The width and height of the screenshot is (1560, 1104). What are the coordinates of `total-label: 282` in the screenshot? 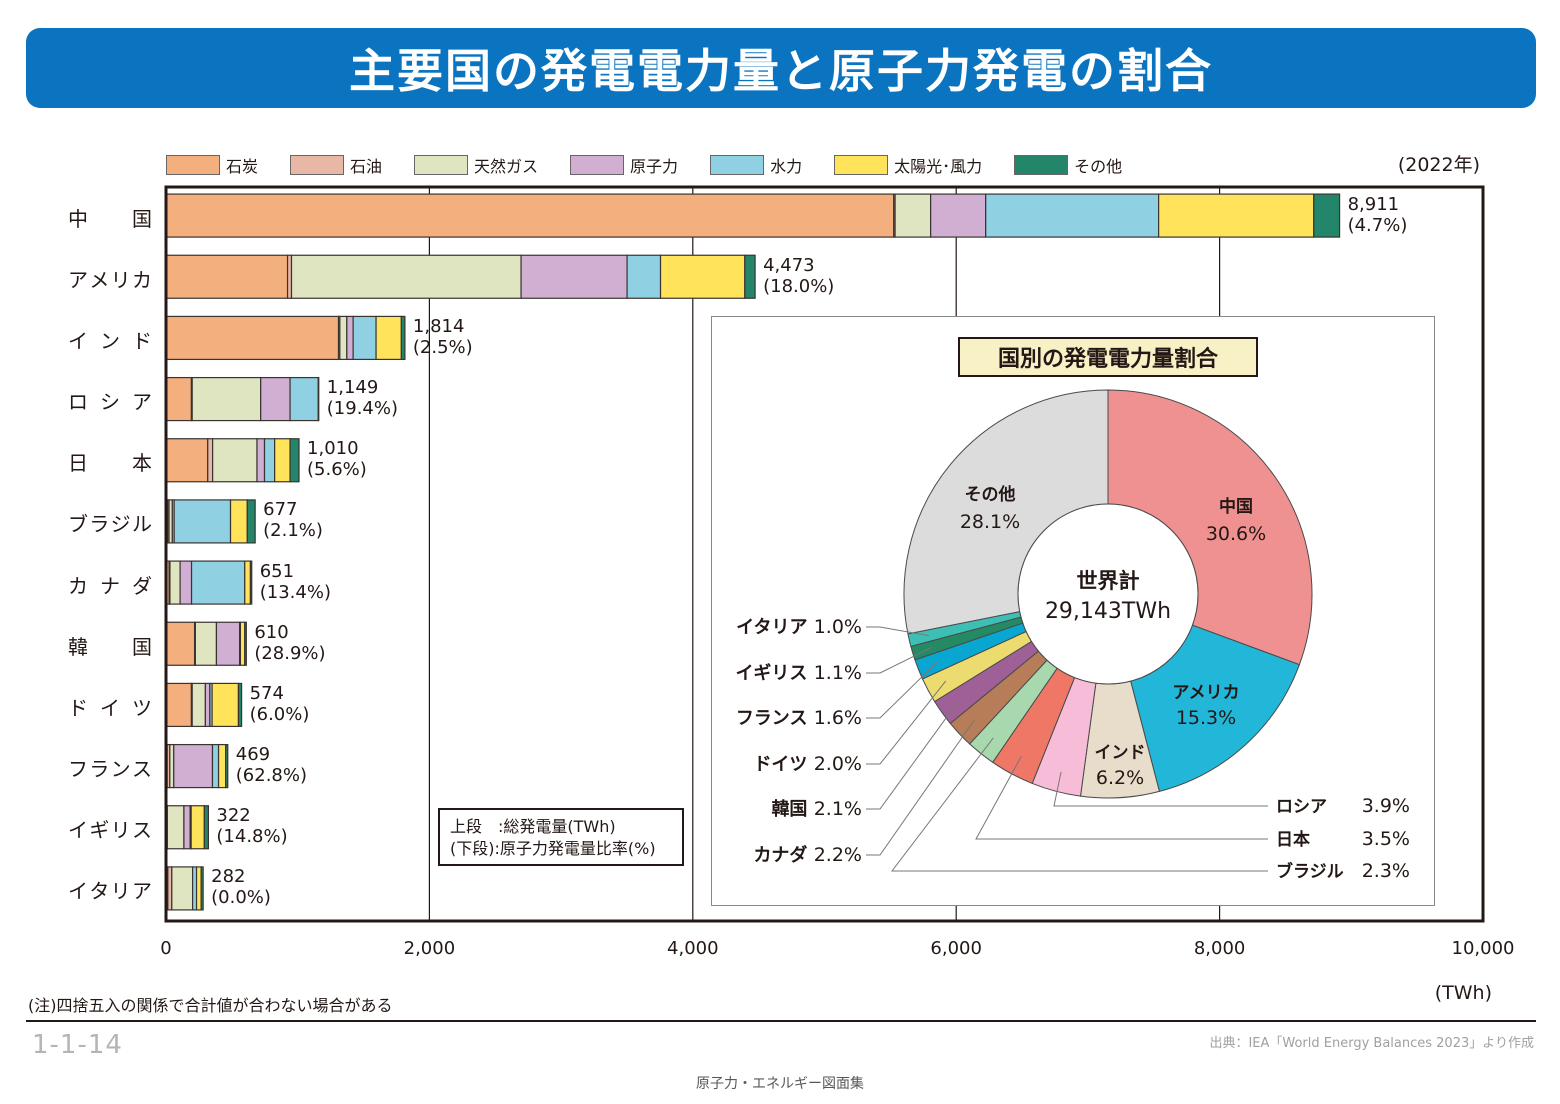 It's located at (228, 877).